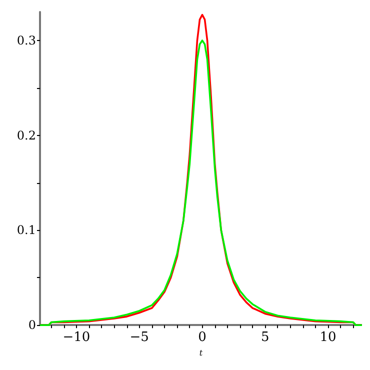 This screenshot has height=370, width=370. I want to click on y-tick-label: 0.3, so click(26, 40).